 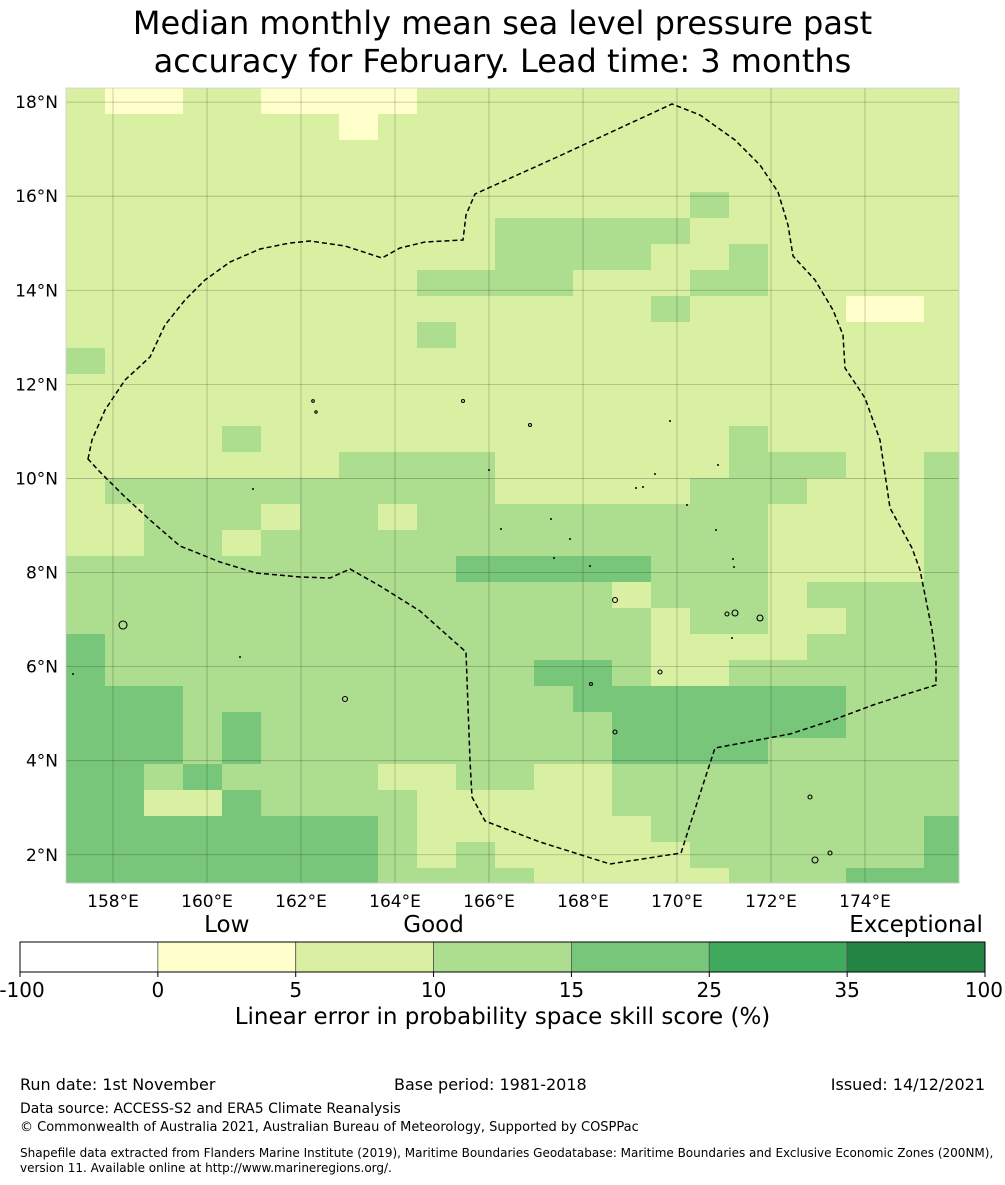 What do you see at coordinates (907, 1084) in the screenshot?
I see `issued-date: Issued: 14/12/2021` at bounding box center [907, 1084].